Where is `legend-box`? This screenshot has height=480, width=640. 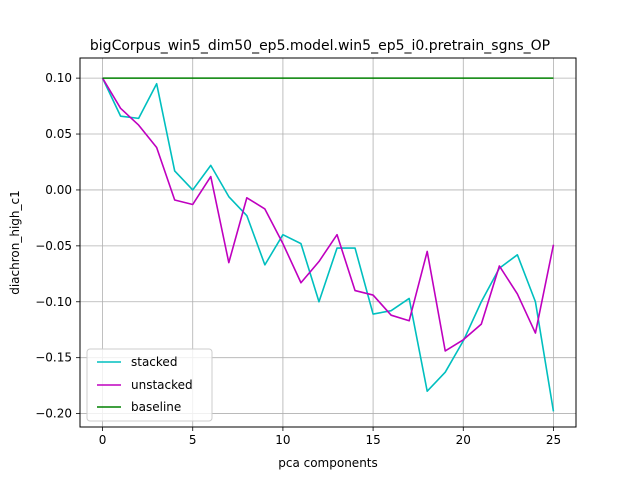
legend-box is located at coordinates (149, 385).